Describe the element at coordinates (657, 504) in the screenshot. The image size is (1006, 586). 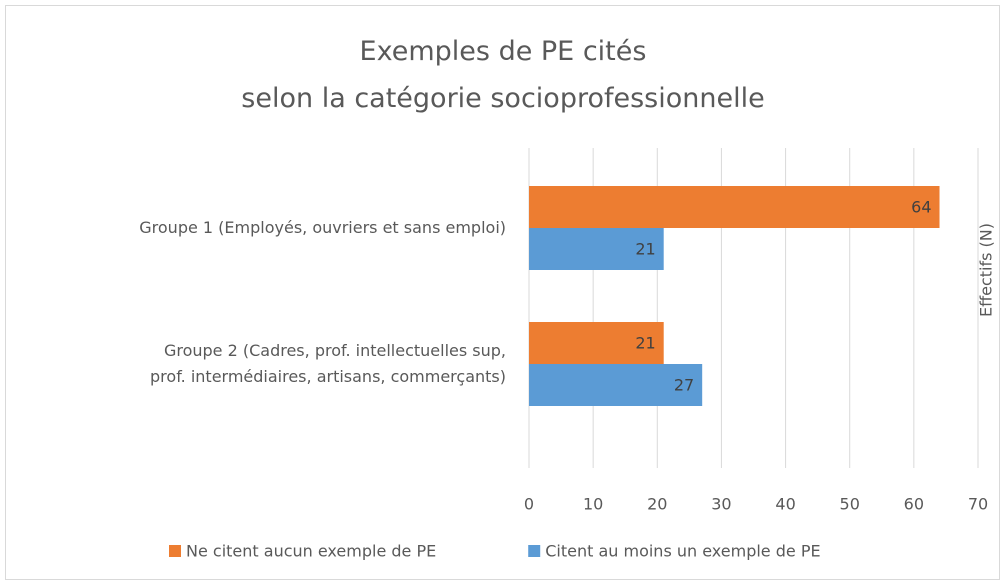
I see `x-tick-label: 20` at that location.